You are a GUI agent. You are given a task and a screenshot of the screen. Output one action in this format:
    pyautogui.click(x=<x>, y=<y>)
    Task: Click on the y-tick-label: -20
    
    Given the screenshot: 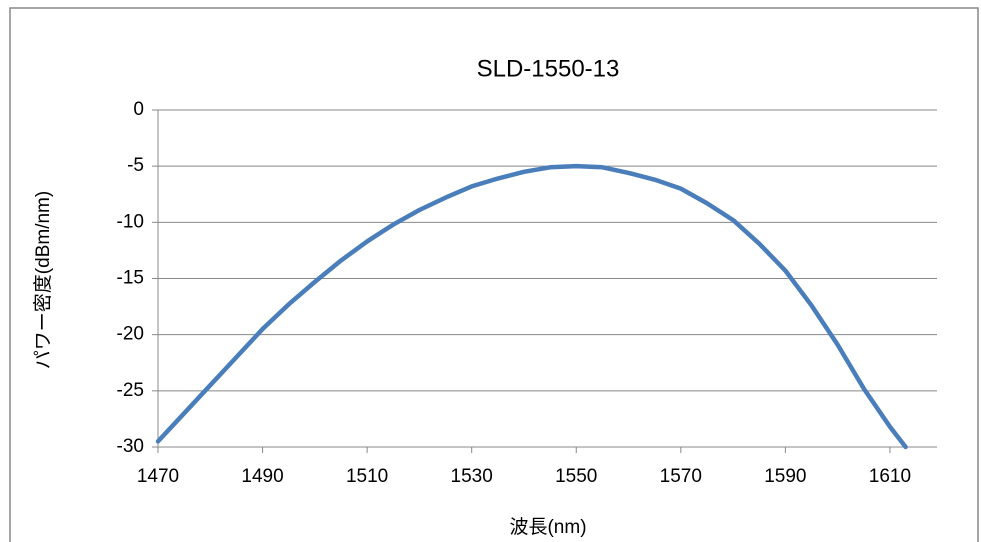 What is the action you would take?
    pyautogui.click(x=130, y=334)
    